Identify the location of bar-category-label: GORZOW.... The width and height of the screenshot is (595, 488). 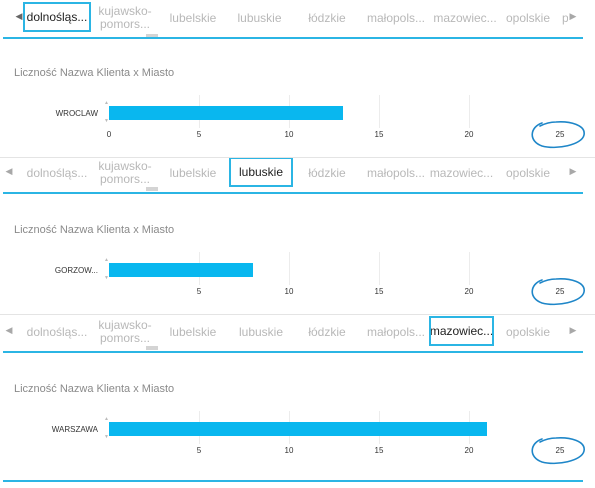
(76, 270).